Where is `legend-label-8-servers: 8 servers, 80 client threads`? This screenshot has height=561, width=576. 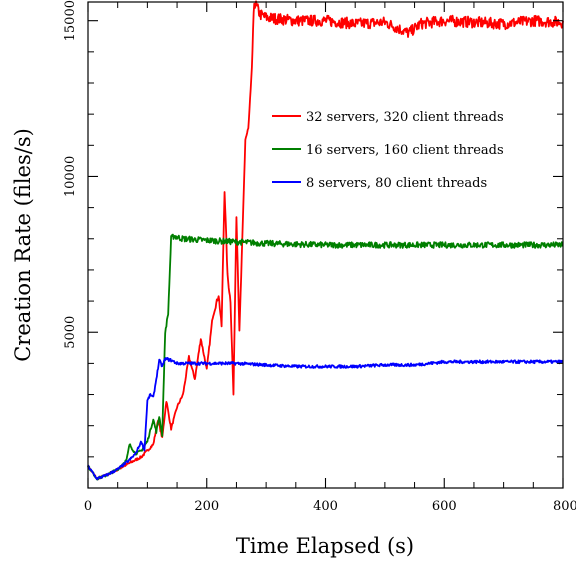
legend-label-8-servers: 8 servers, 80 client threads is located at coordinates (396, 183).